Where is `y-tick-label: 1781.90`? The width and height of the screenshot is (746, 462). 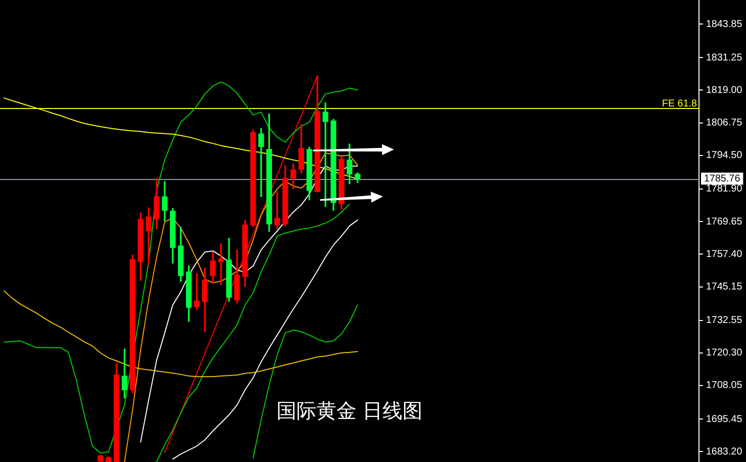 y-tick-label: 1781.90 is located at coordinates (724, 189).